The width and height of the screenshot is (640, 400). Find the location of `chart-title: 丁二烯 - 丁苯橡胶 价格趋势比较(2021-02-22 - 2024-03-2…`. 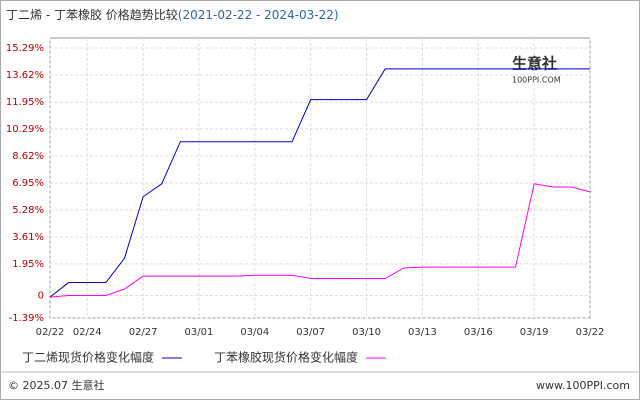

chart-title: 丁二烯 - 丁苯橡胶 价格趋势比较(2021-02-22 - 2024-03-2… is located at coordinates (172, 14).